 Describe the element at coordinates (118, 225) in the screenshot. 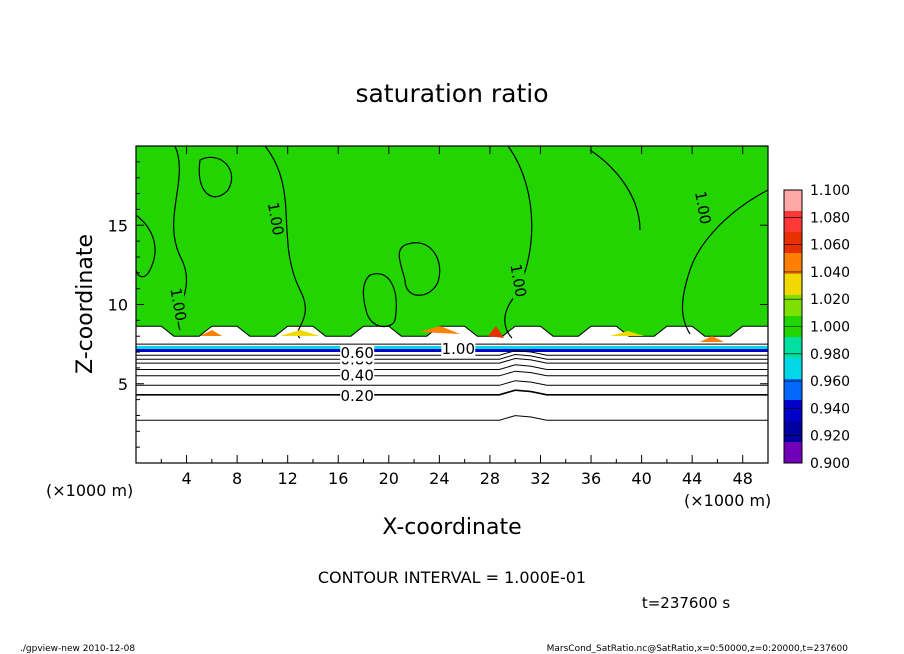

I see `y-tick-label-2: 15` at that location.